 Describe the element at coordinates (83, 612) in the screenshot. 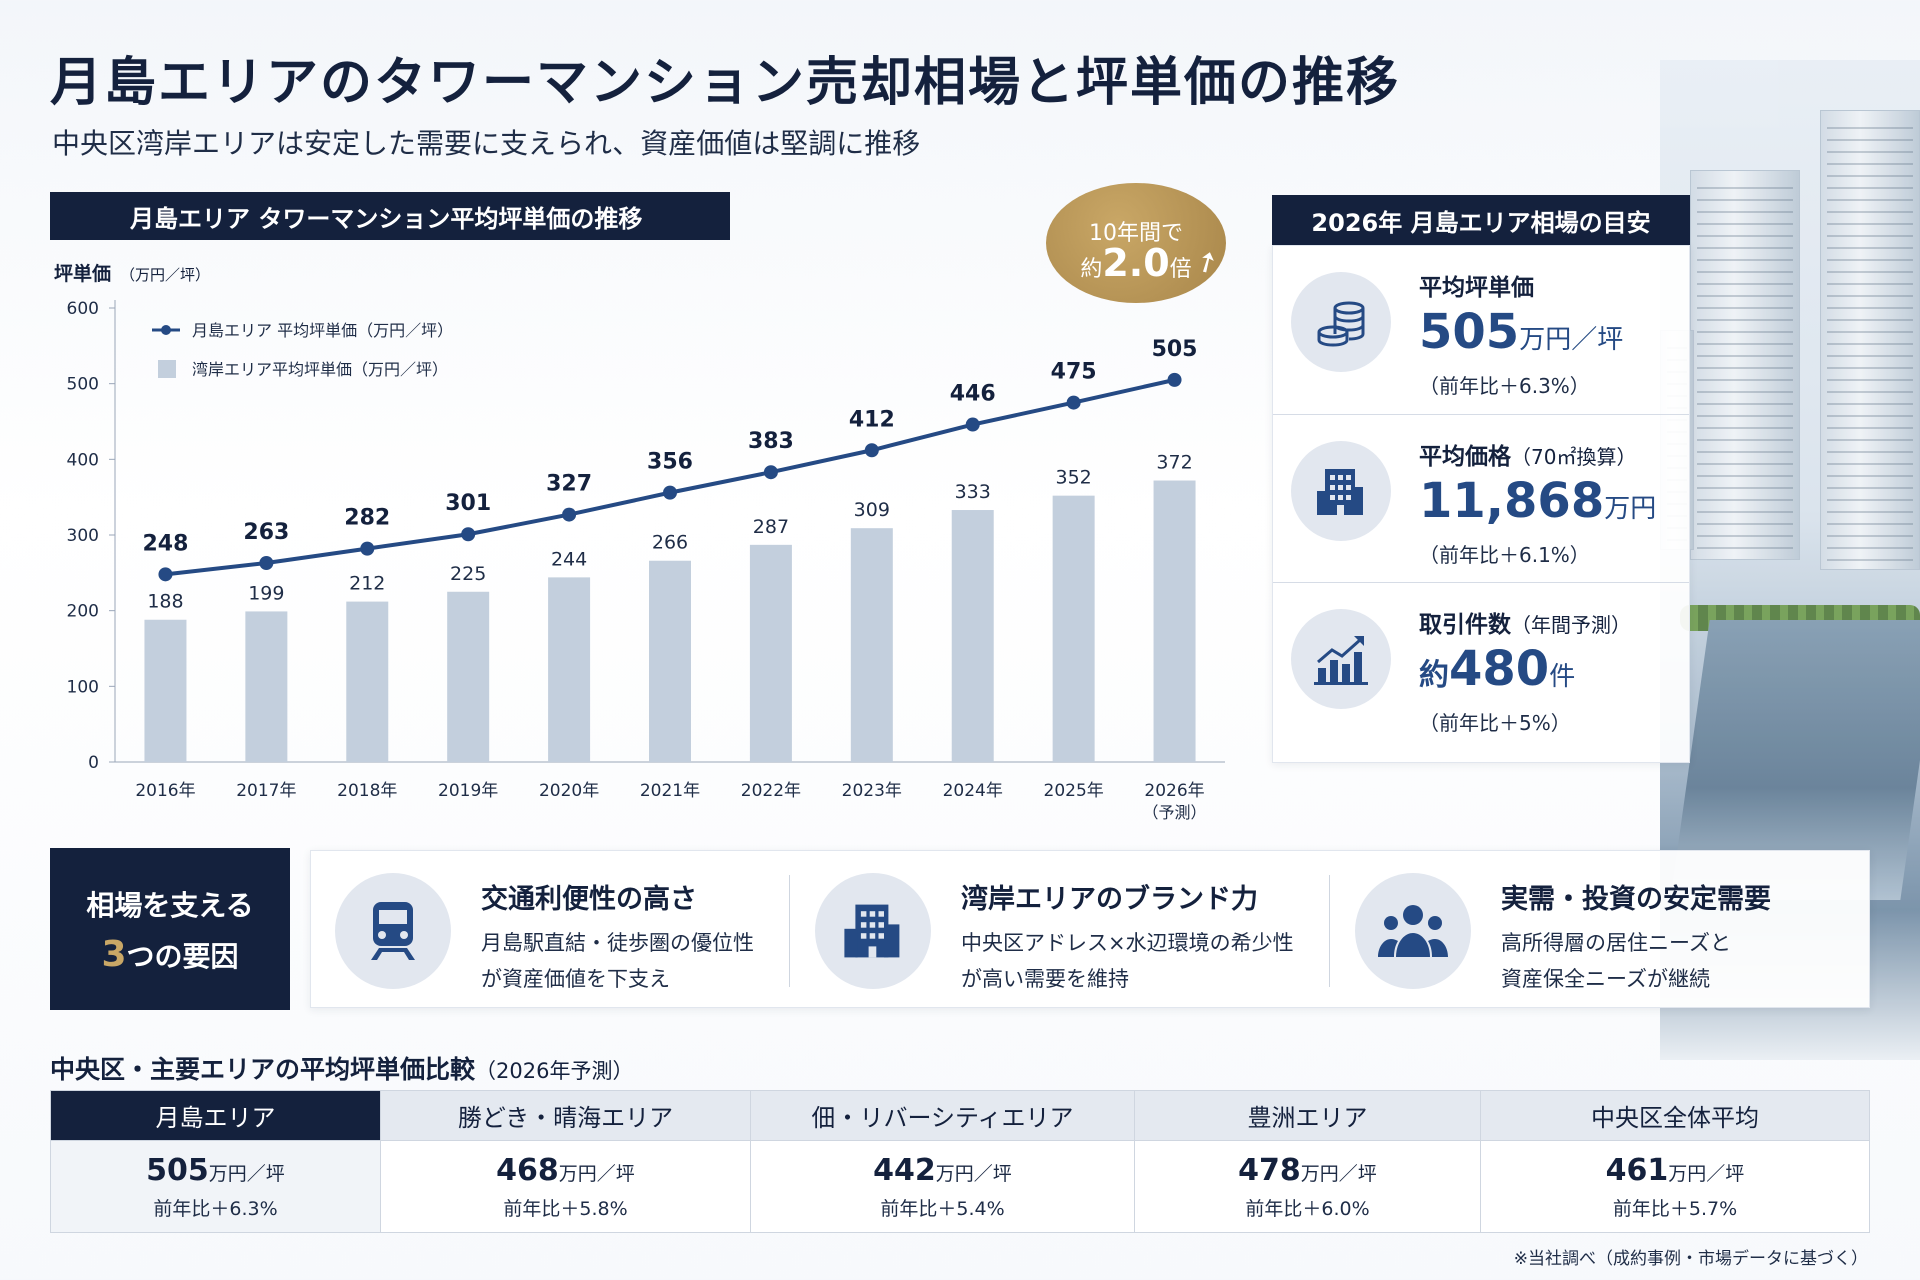

I see `y-tick-label: 200` at that location.